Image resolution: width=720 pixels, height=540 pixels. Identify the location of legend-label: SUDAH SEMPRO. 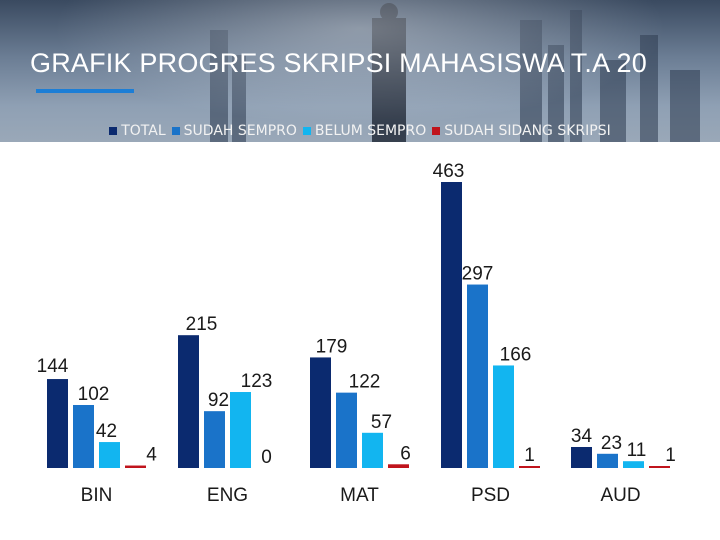
(240, 131).